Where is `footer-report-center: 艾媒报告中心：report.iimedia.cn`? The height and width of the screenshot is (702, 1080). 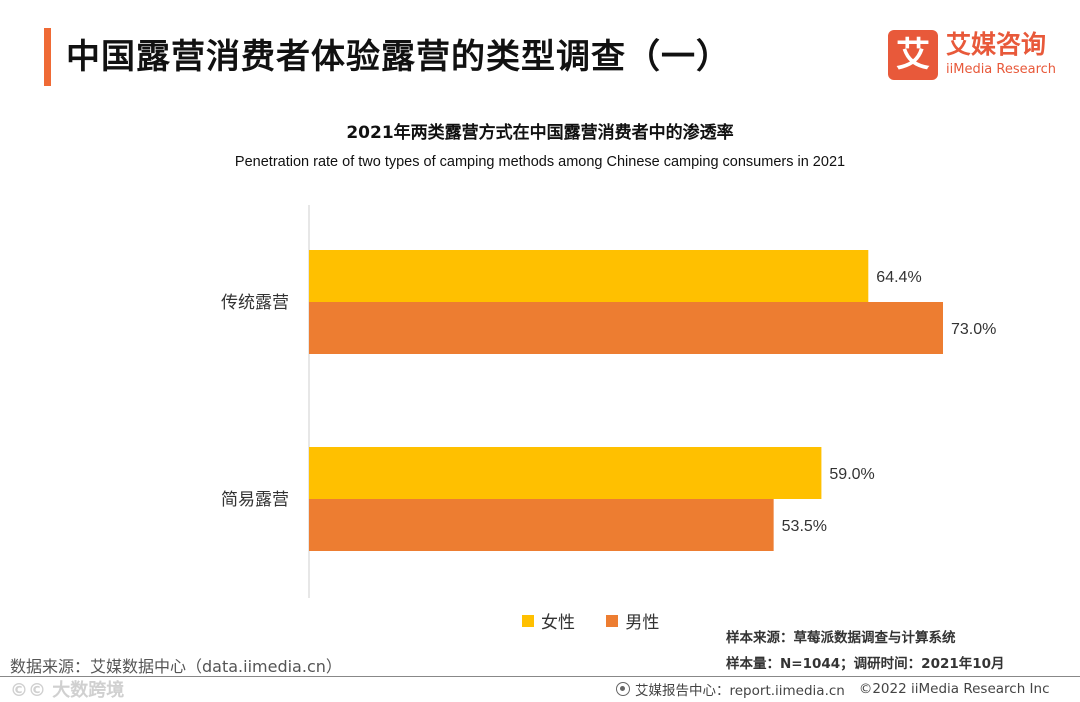 footer-report-center: 艾媒报告中心：report.iimedia.cn is located at coordinates (740, 691).